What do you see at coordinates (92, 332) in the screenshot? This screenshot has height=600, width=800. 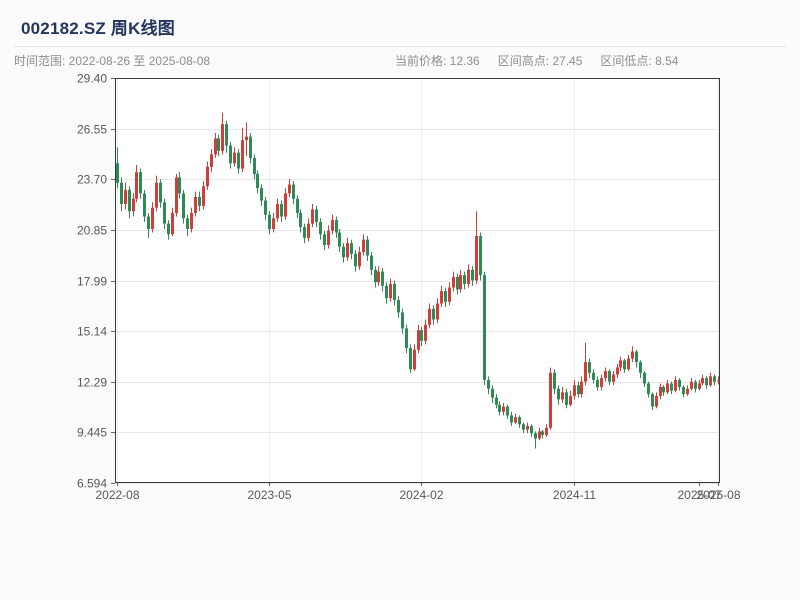 I see `y-tick-label: 15.14` at bounding box center [92, 332].